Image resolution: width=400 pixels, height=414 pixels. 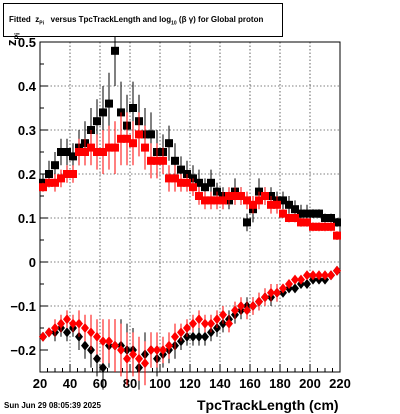 What do you see at coordinates (23, 306) in the screenshot?
I see `y-tick-label: −0.1` at bounding box center [23, 306].